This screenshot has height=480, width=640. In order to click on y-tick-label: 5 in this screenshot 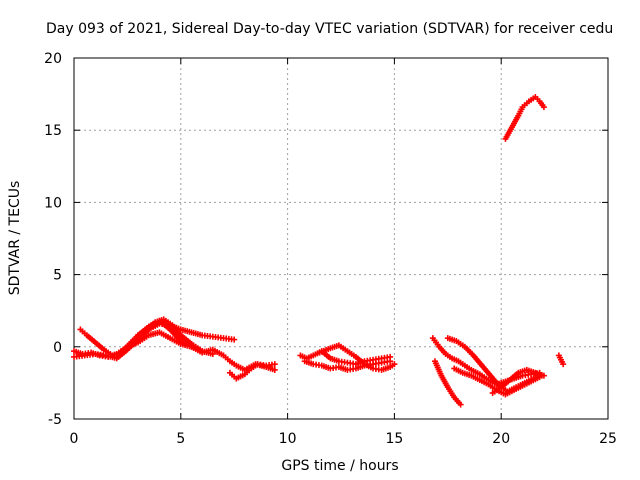, I will do `click(57, 276)`.